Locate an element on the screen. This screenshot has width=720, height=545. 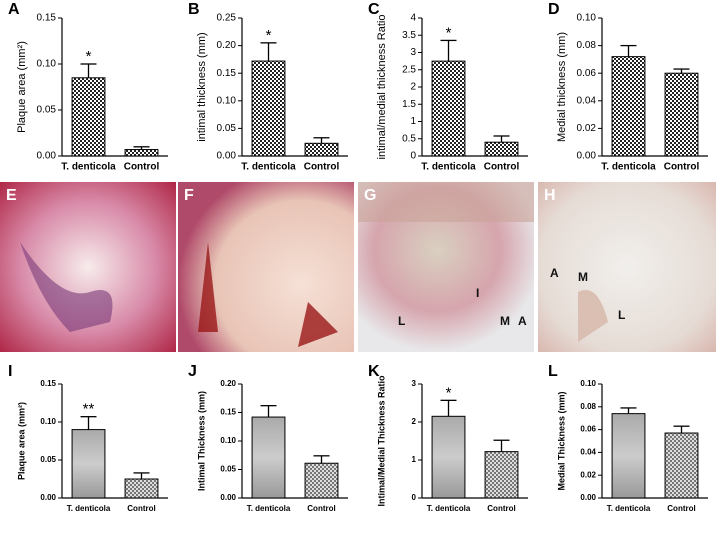
y-axis-label: Medial thickness (mm) is located at coordinates (562, 87).